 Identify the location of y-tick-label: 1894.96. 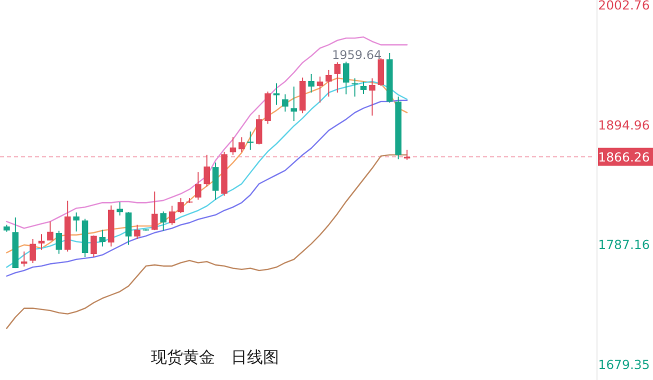
(624, 124).